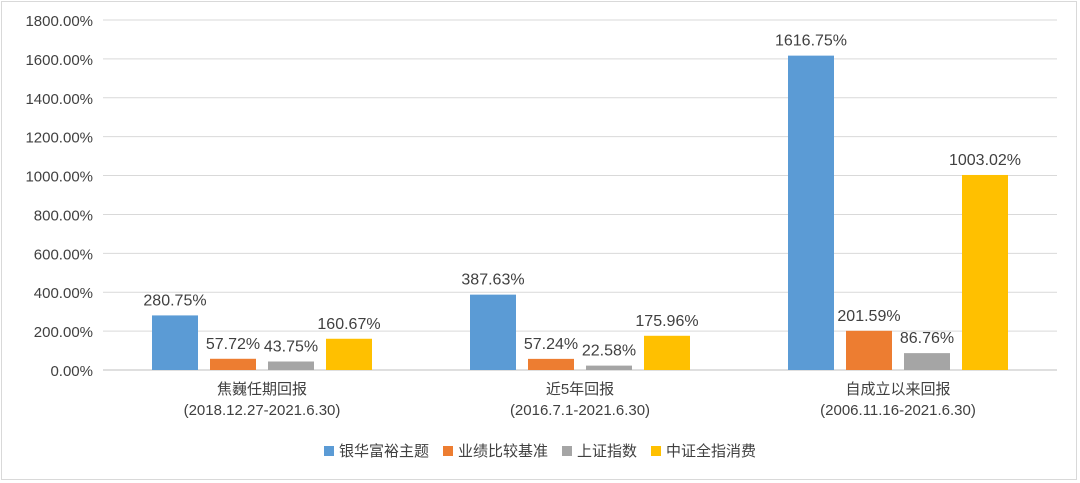 This screenshot has width=1080, height=483. I want to click on y-tick-label: 400.00%, so click(63, 293).